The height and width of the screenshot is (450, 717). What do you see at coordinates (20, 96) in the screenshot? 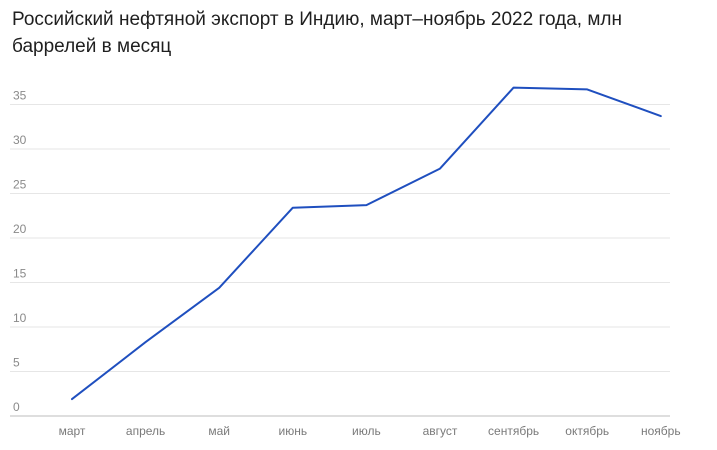
I see `y-tick-label: 35` at bounding box center [20, 96].